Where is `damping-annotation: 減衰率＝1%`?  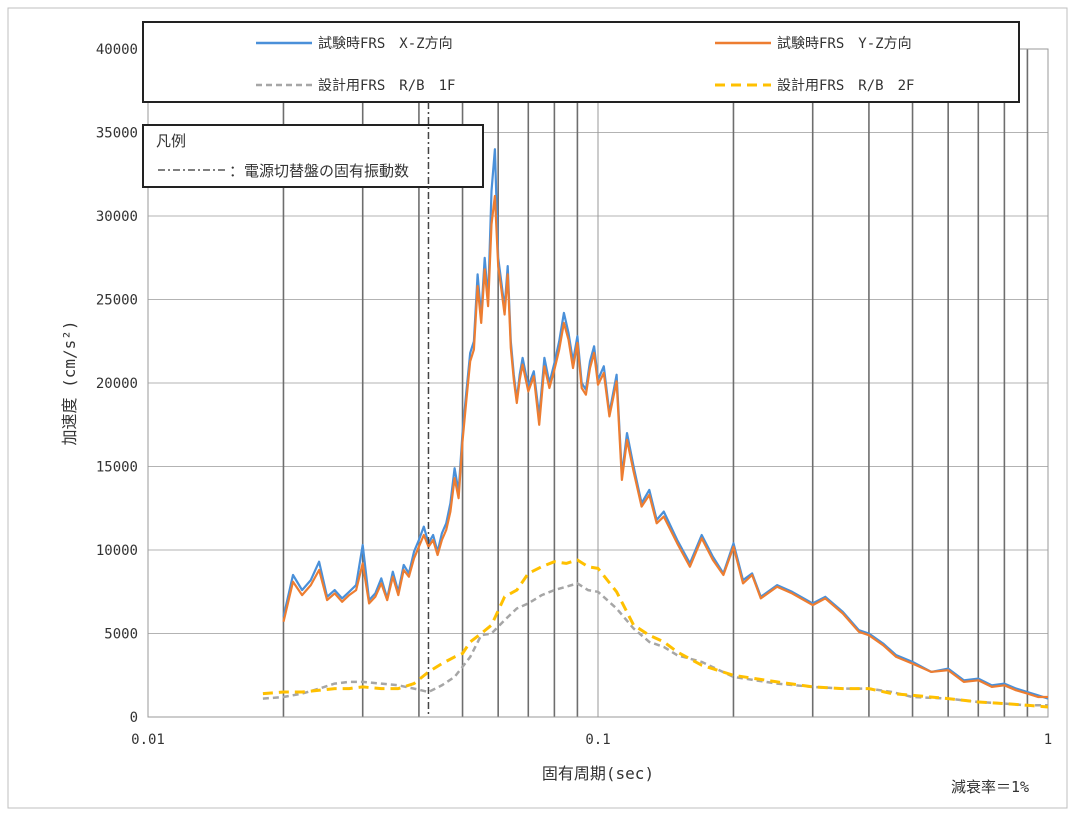
damping-annotation: 減衰率＝1% is located at coordinates (990, 787).